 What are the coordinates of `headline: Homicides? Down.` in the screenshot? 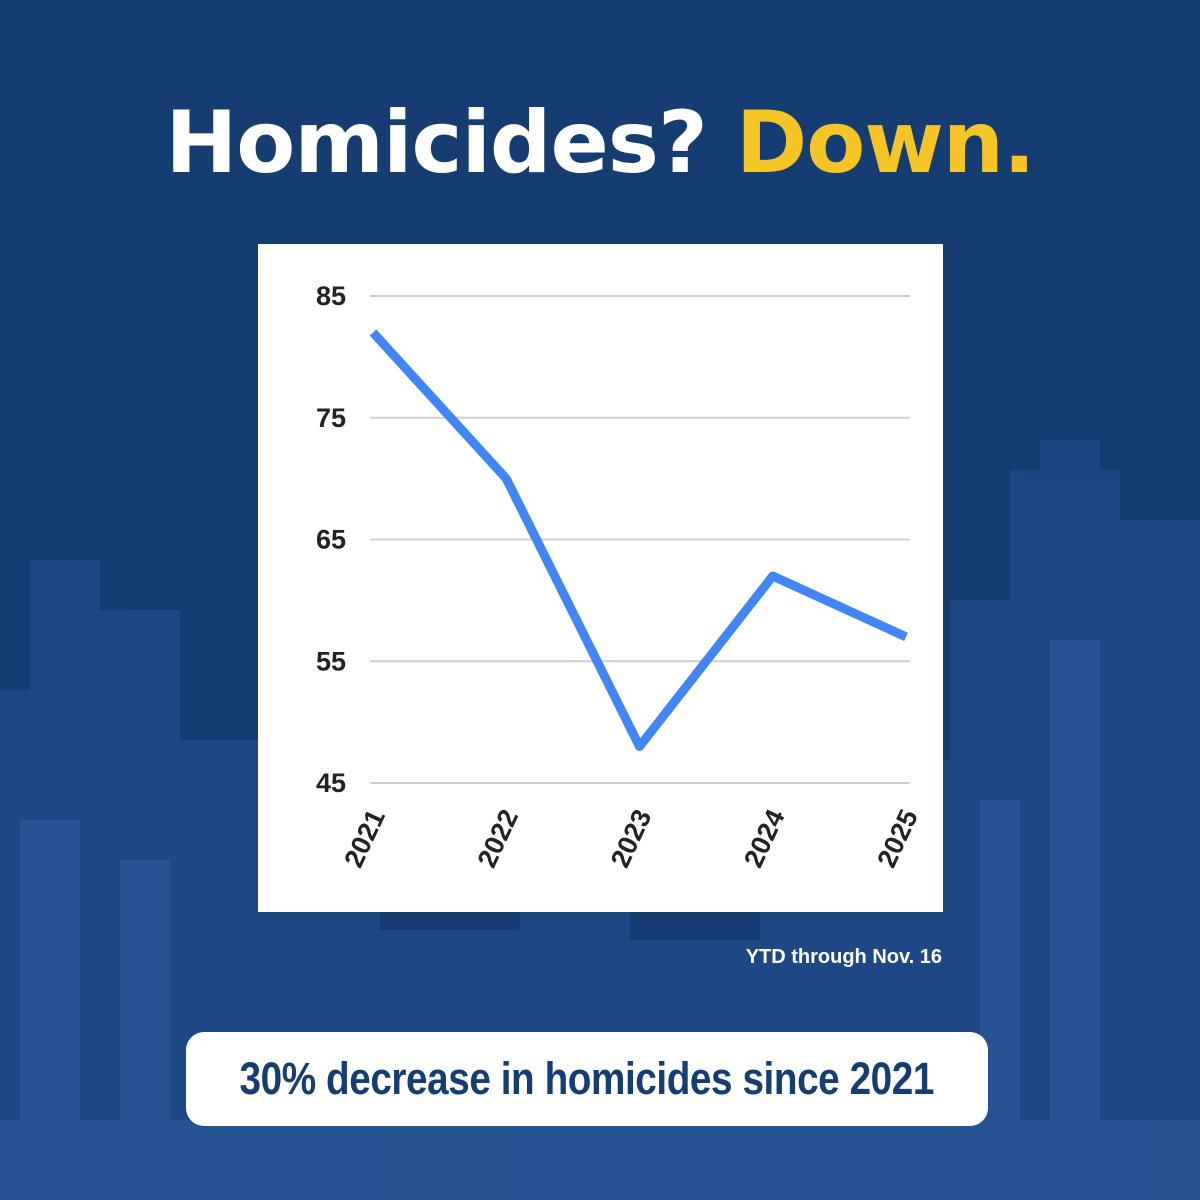 It's located at (600, 143).